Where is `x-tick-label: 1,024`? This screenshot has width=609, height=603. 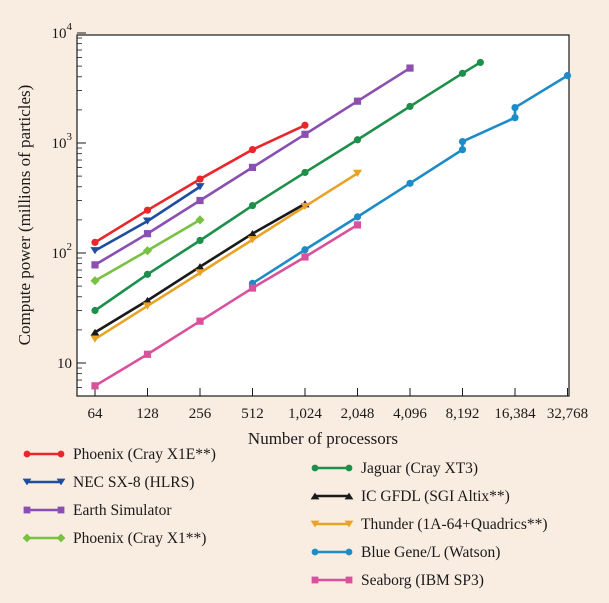 x-tick-label: 1,024 is located at coordinates (305, 414).